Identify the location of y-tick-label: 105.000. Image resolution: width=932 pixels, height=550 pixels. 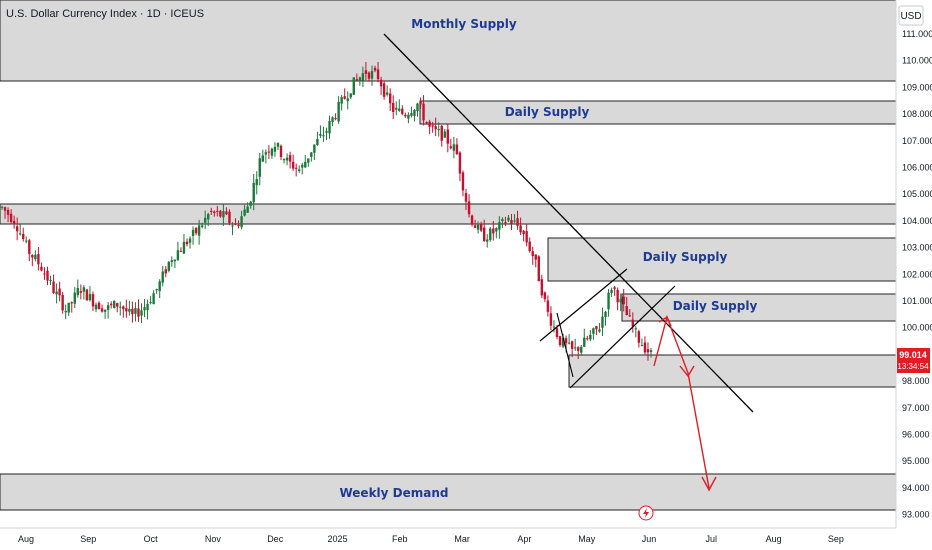
(917, 194).